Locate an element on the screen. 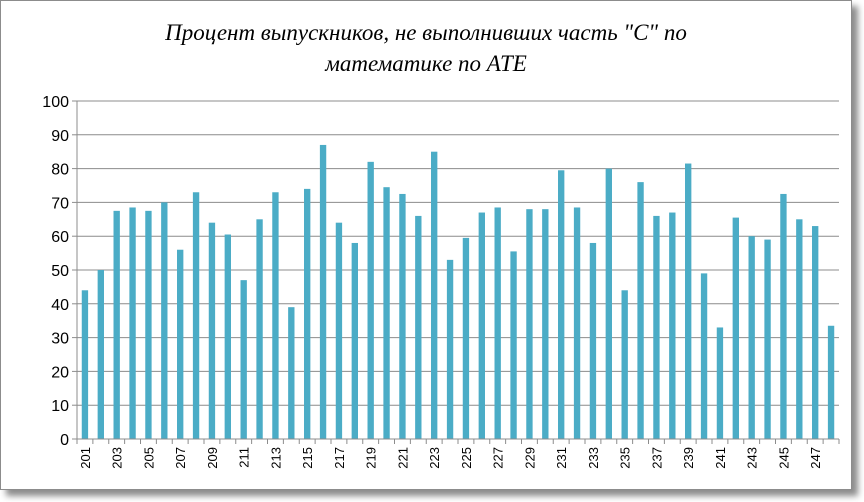 The height and width of the screenshot is (502, 864). x-tick-label: 205 is located at coordinates (148, 458).